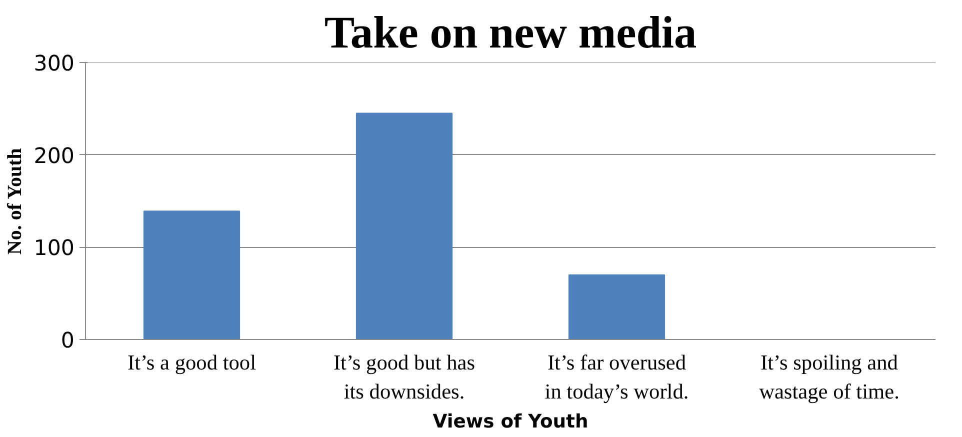 The height and width of the screenshot is (437, 962). Describe the element at coordinates (510, 33) in the screenshot. I see `chart-title: Take on new media` at that location.